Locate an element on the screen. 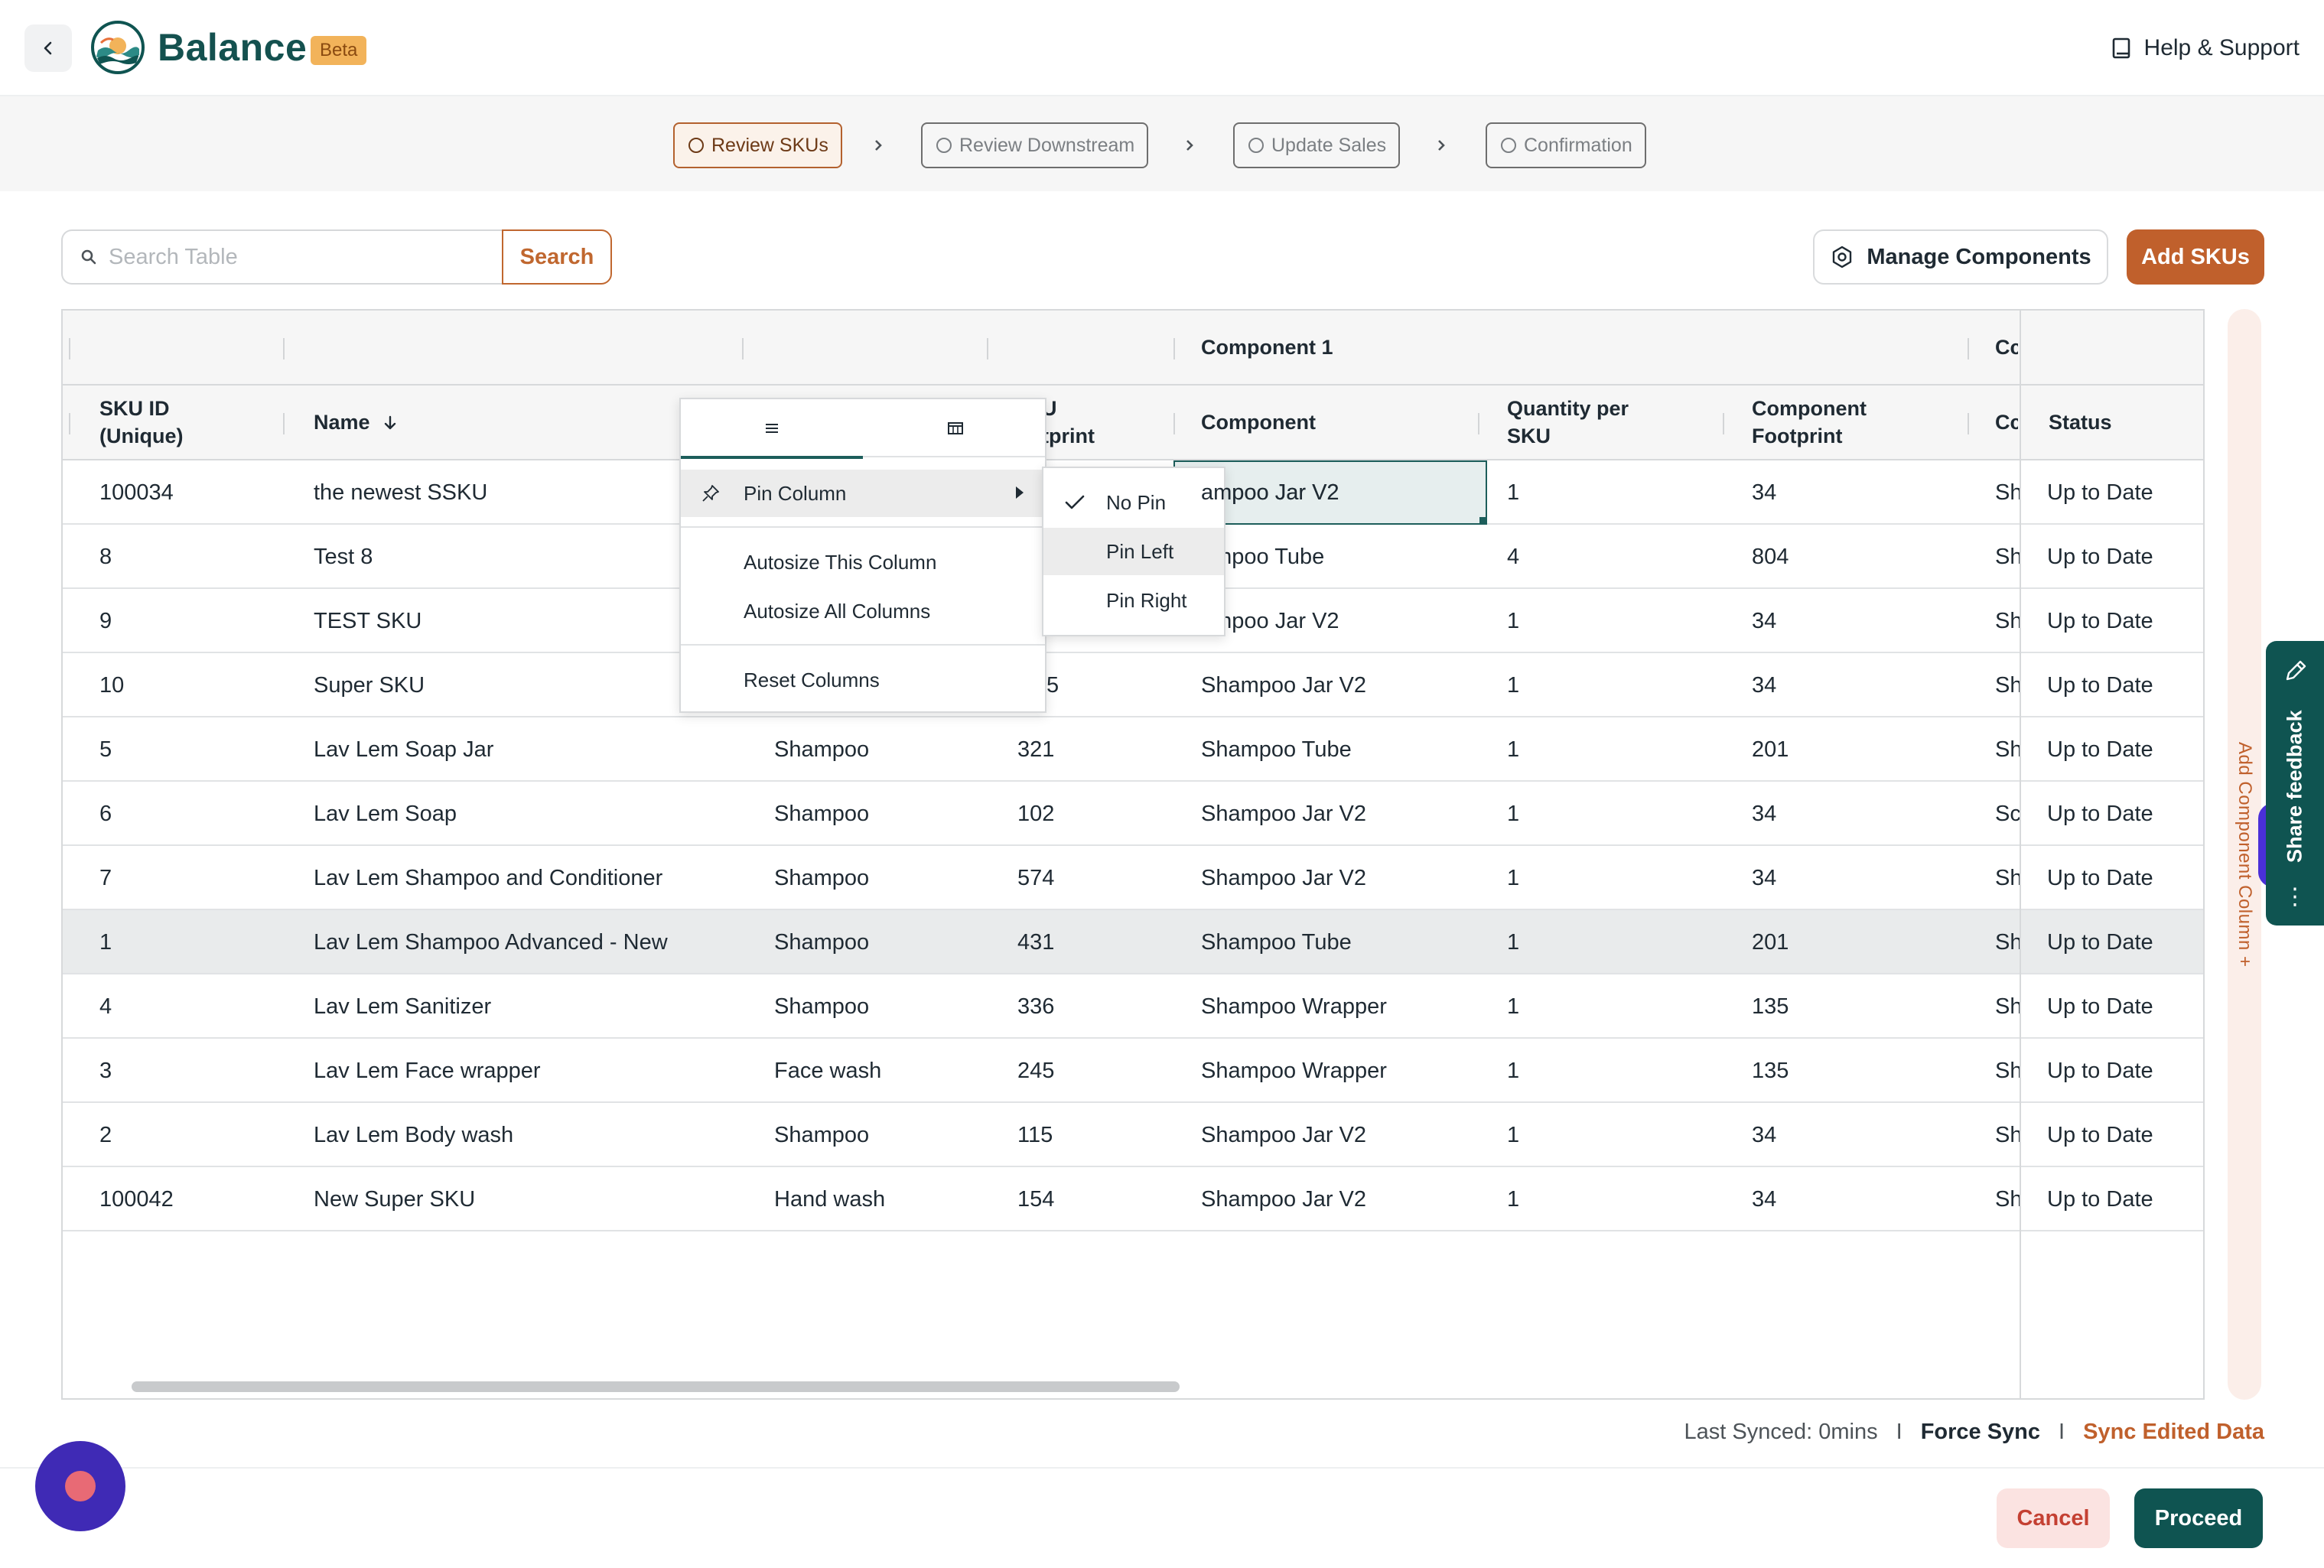 The image size is (2324, 1568). tab-columns is located at coordinates (955, 428).